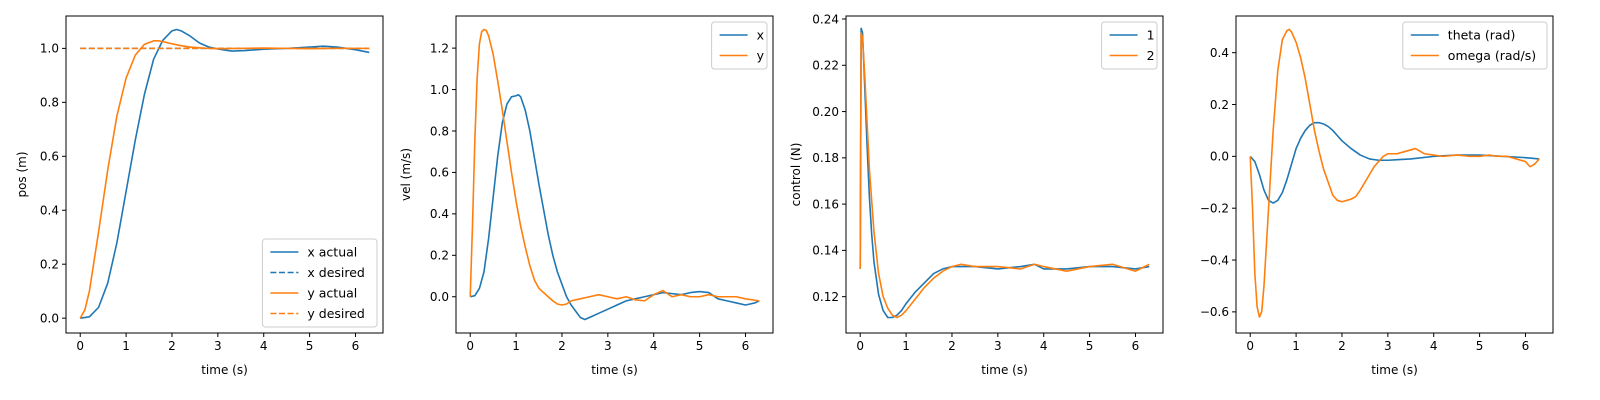  I want to click on legend-label-1: x actual, so click(332, 252).